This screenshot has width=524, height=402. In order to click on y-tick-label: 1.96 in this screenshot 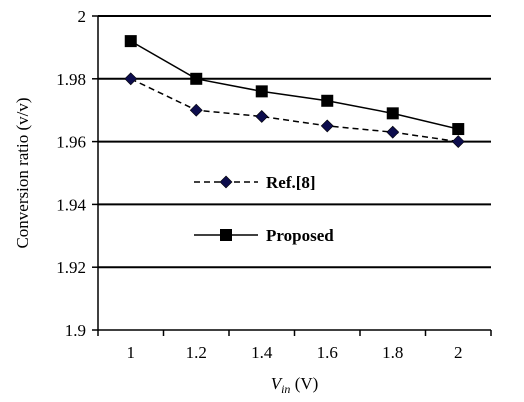, I will do `click(71, 142)`.